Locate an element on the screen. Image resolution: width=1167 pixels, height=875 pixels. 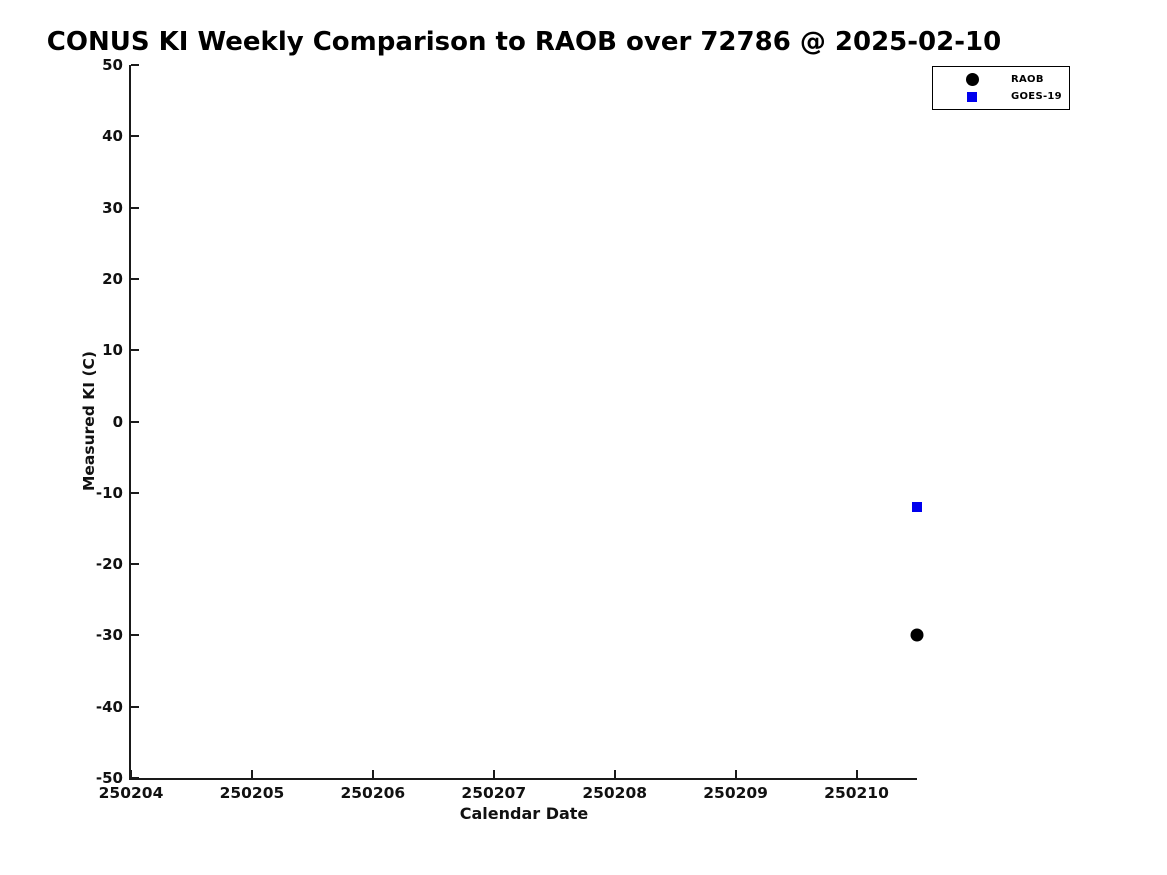
y-tick-label: 50 is located at coordinates (112, 65).